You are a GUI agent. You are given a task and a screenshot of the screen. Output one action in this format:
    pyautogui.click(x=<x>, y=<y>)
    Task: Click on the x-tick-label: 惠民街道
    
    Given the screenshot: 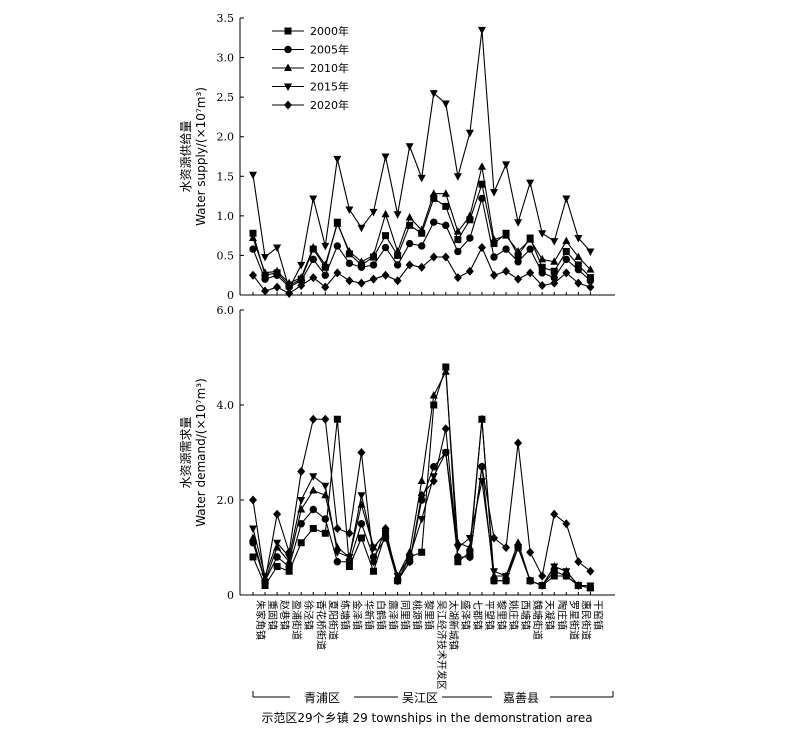 What is the action you would take?
    pyautogui.click(x=585, y=620)
    